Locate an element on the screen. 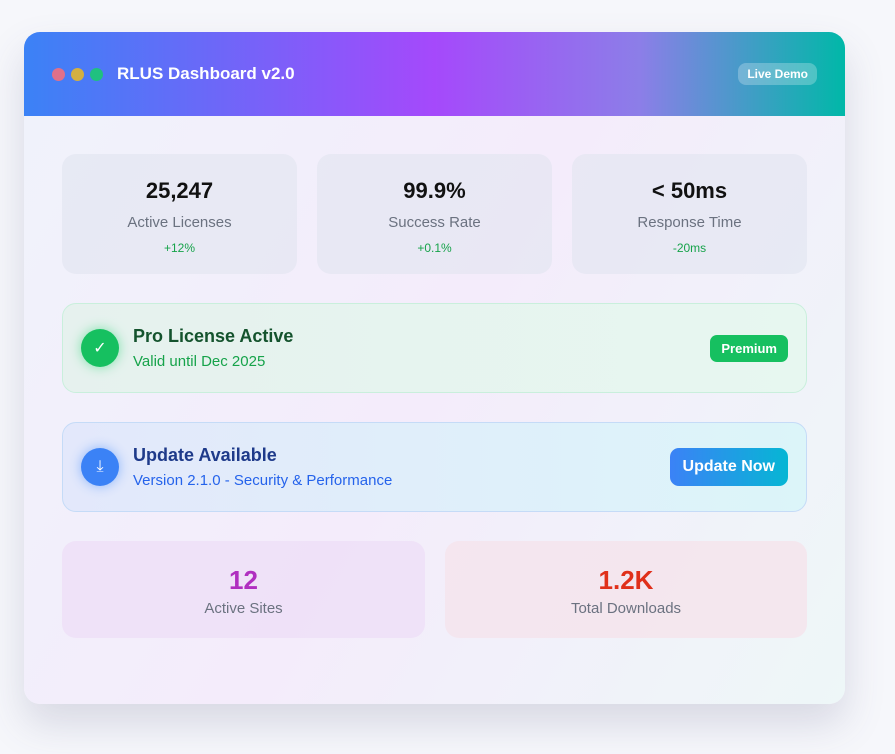 Image resolution: width=895 pixels, height=754 pixels. minimize-dot-icon is located at coordinates (77, 74).